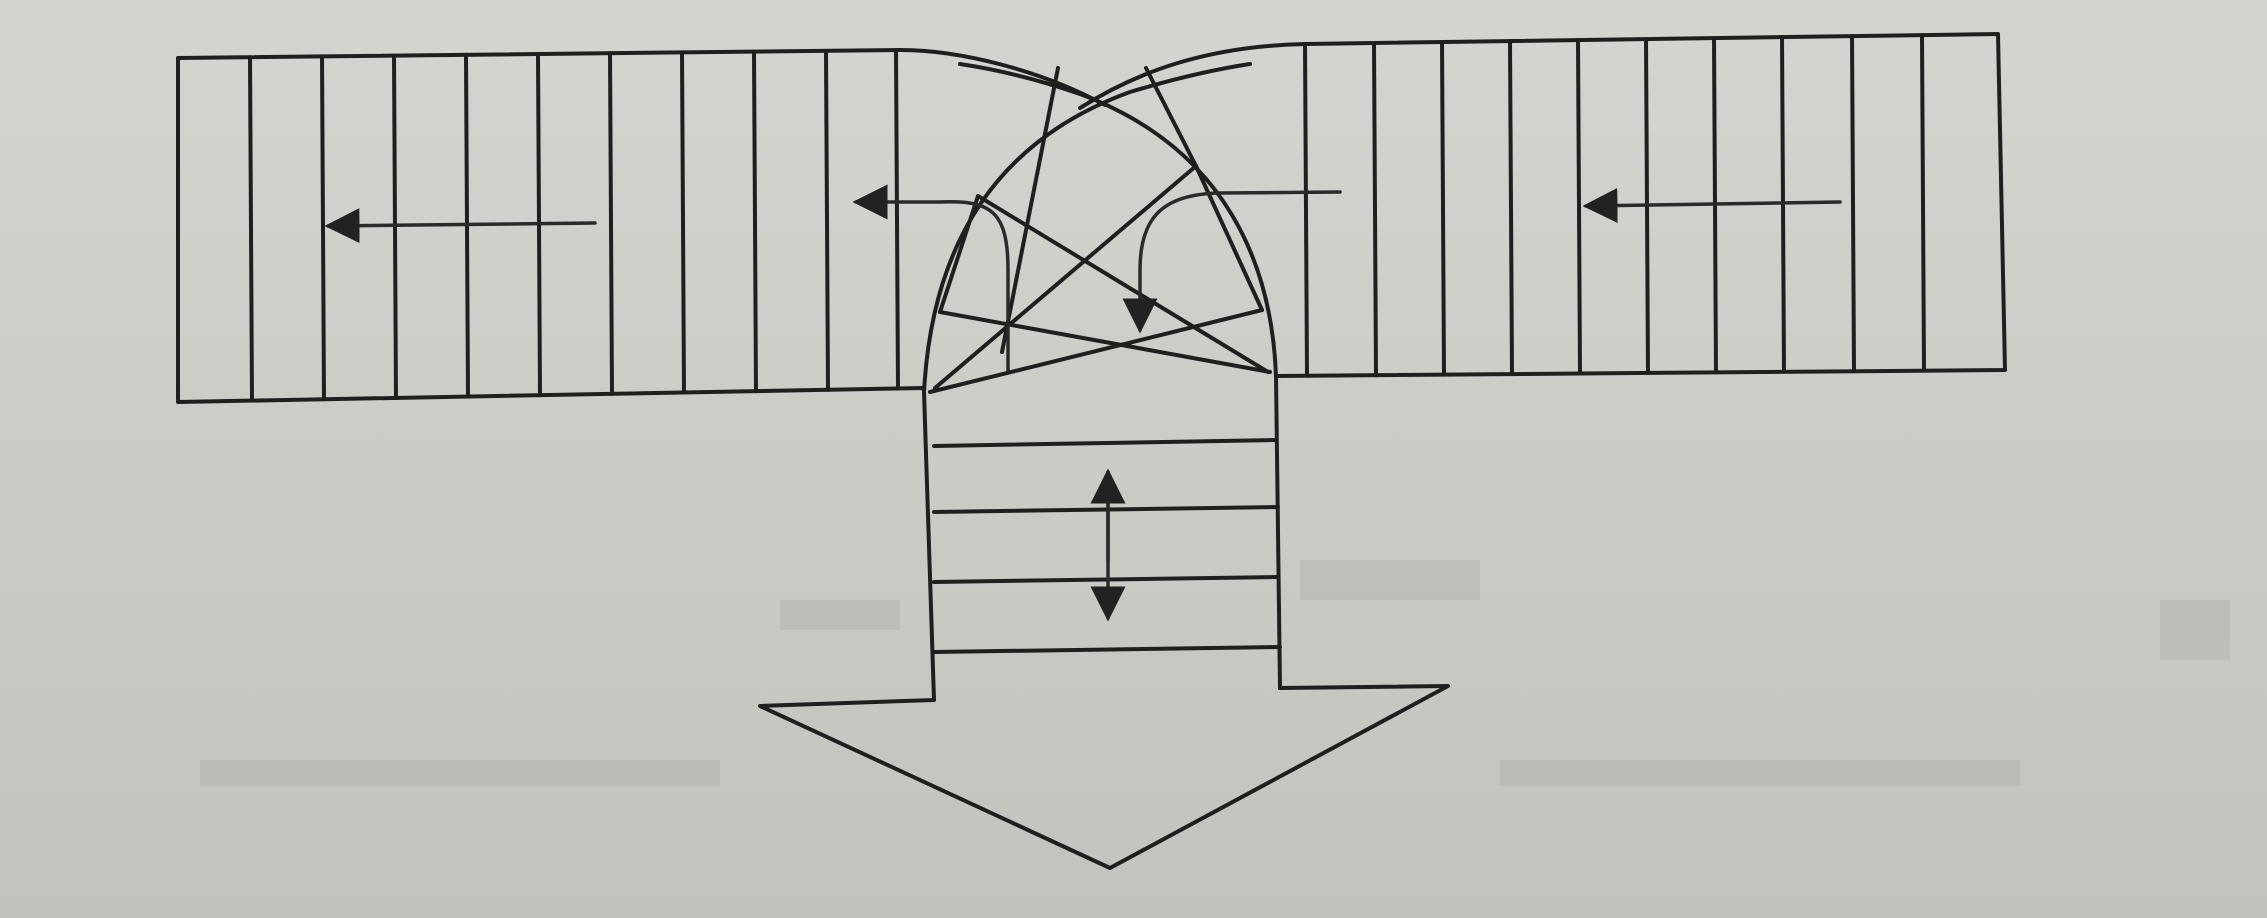  Describe the element at coordinates (1102, 538) in the screenshot. I see `vertical-striped-stem` at that location.